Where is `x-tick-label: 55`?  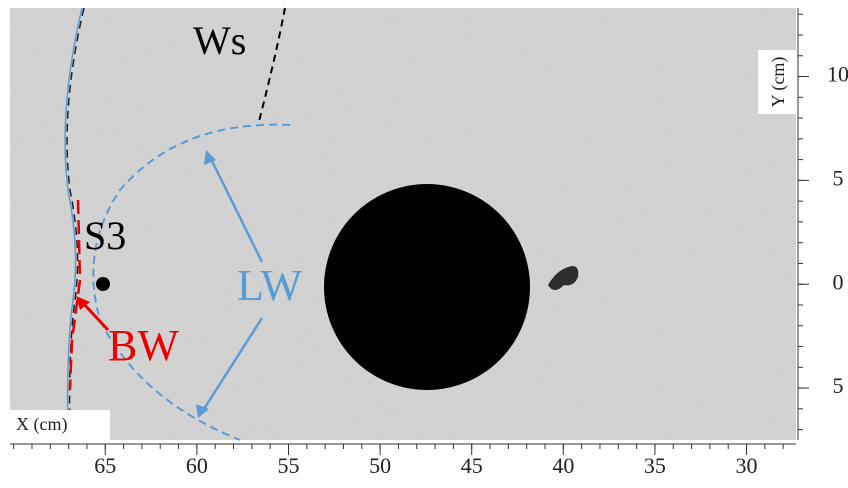 x-tick-label: 55 is located at coordinates (288, 465).